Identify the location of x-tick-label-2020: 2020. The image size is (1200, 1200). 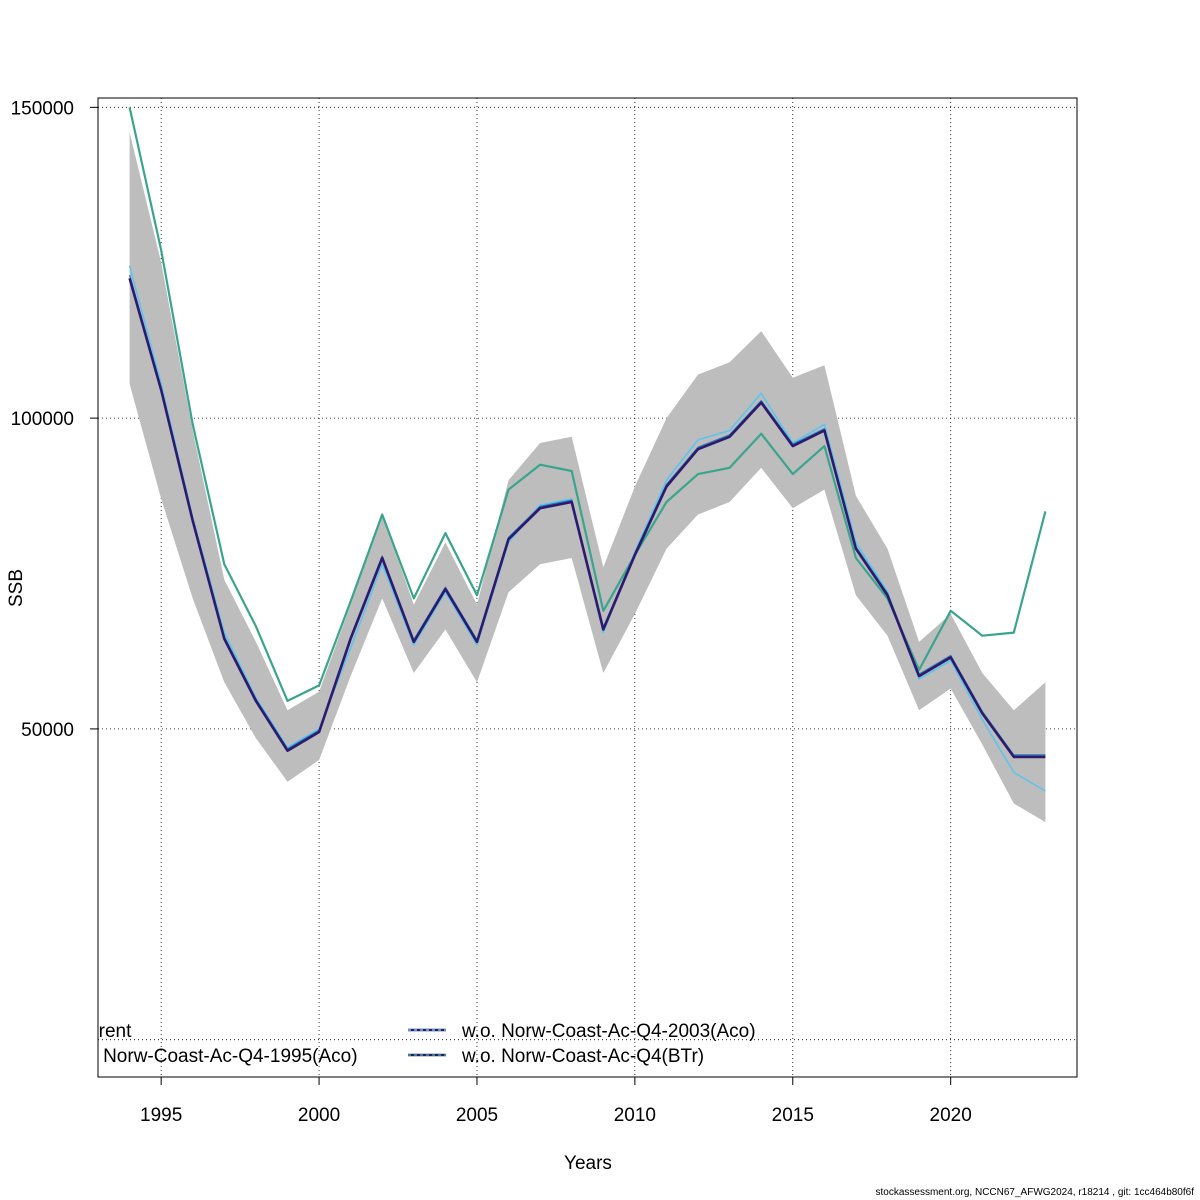
(951, 1115).